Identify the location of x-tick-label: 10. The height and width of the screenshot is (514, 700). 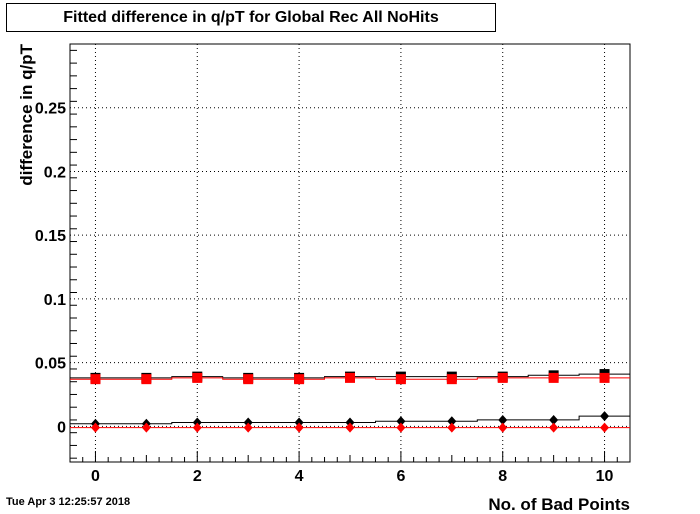
(605, 476).